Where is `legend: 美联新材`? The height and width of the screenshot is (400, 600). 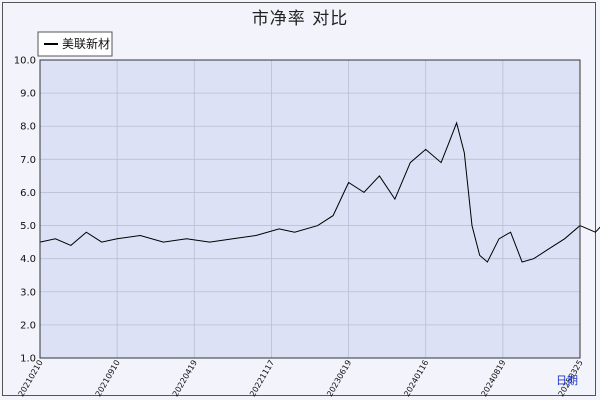
legend: 美联新材 is located at coordinates (75, 44).